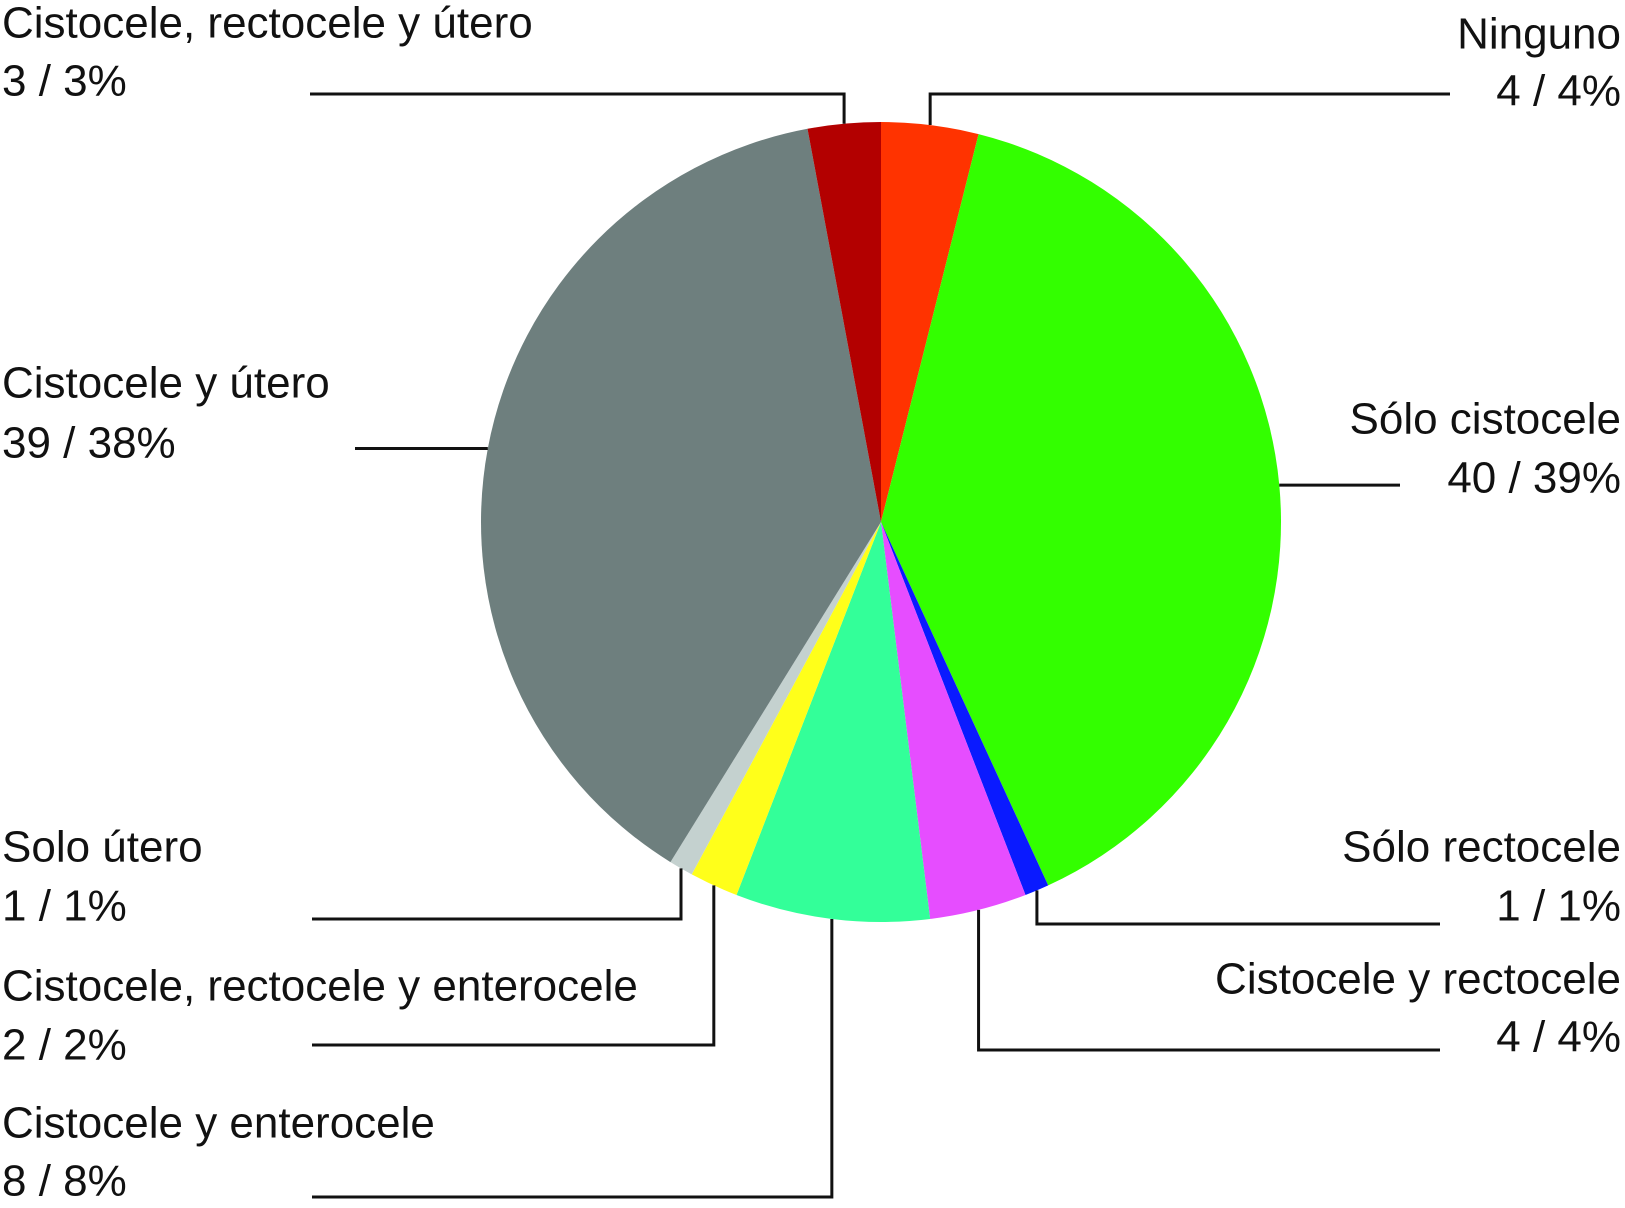 The height and width of the screenshot is (1208, 1625). What do you see at coordinates (64, 1181) in the screenshot?
I see `value-label: 8 / 8%` at bounding box center [64, 1181].